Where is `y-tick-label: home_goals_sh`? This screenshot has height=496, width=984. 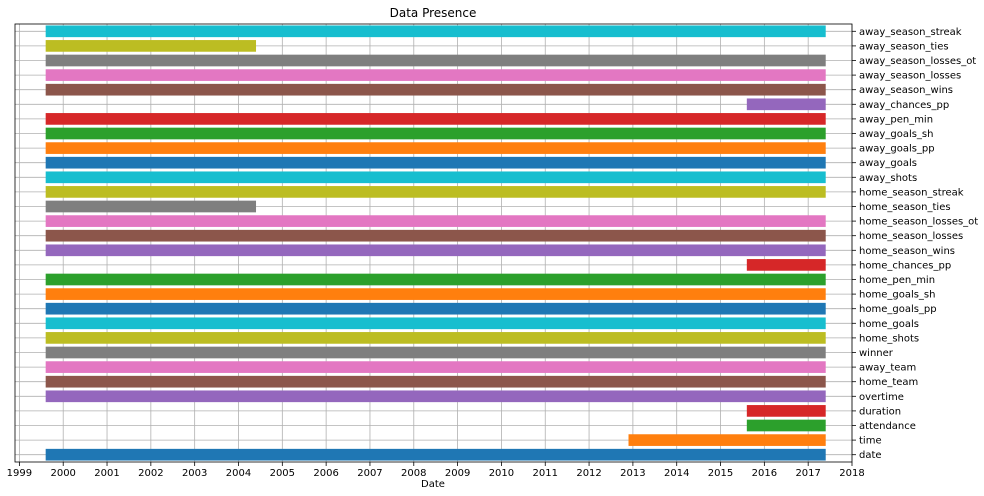
y-tick-label: home_goals_sh is located at coordinates (897, 295).